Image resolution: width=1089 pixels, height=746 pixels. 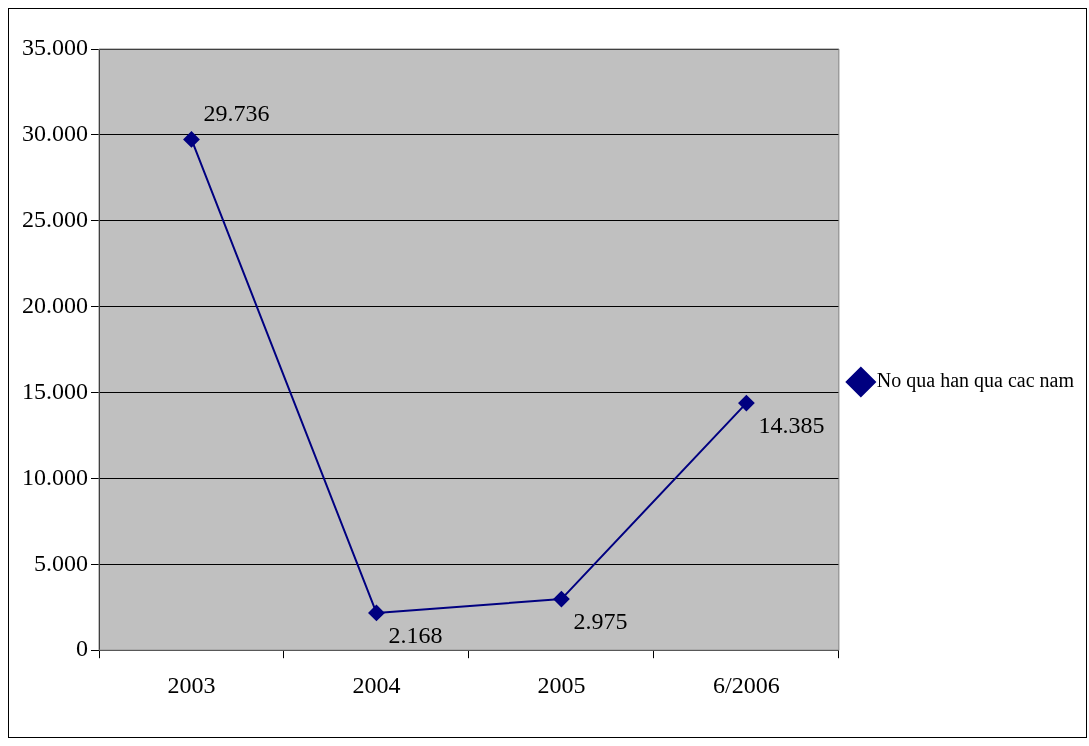 I want to click on y-tick-label: 0, so click(x=82, y=648).